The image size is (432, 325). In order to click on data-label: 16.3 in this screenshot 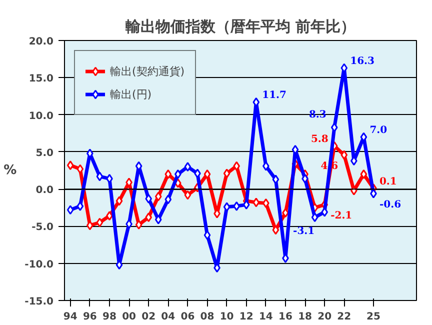, I will do `click(362, 61)`.